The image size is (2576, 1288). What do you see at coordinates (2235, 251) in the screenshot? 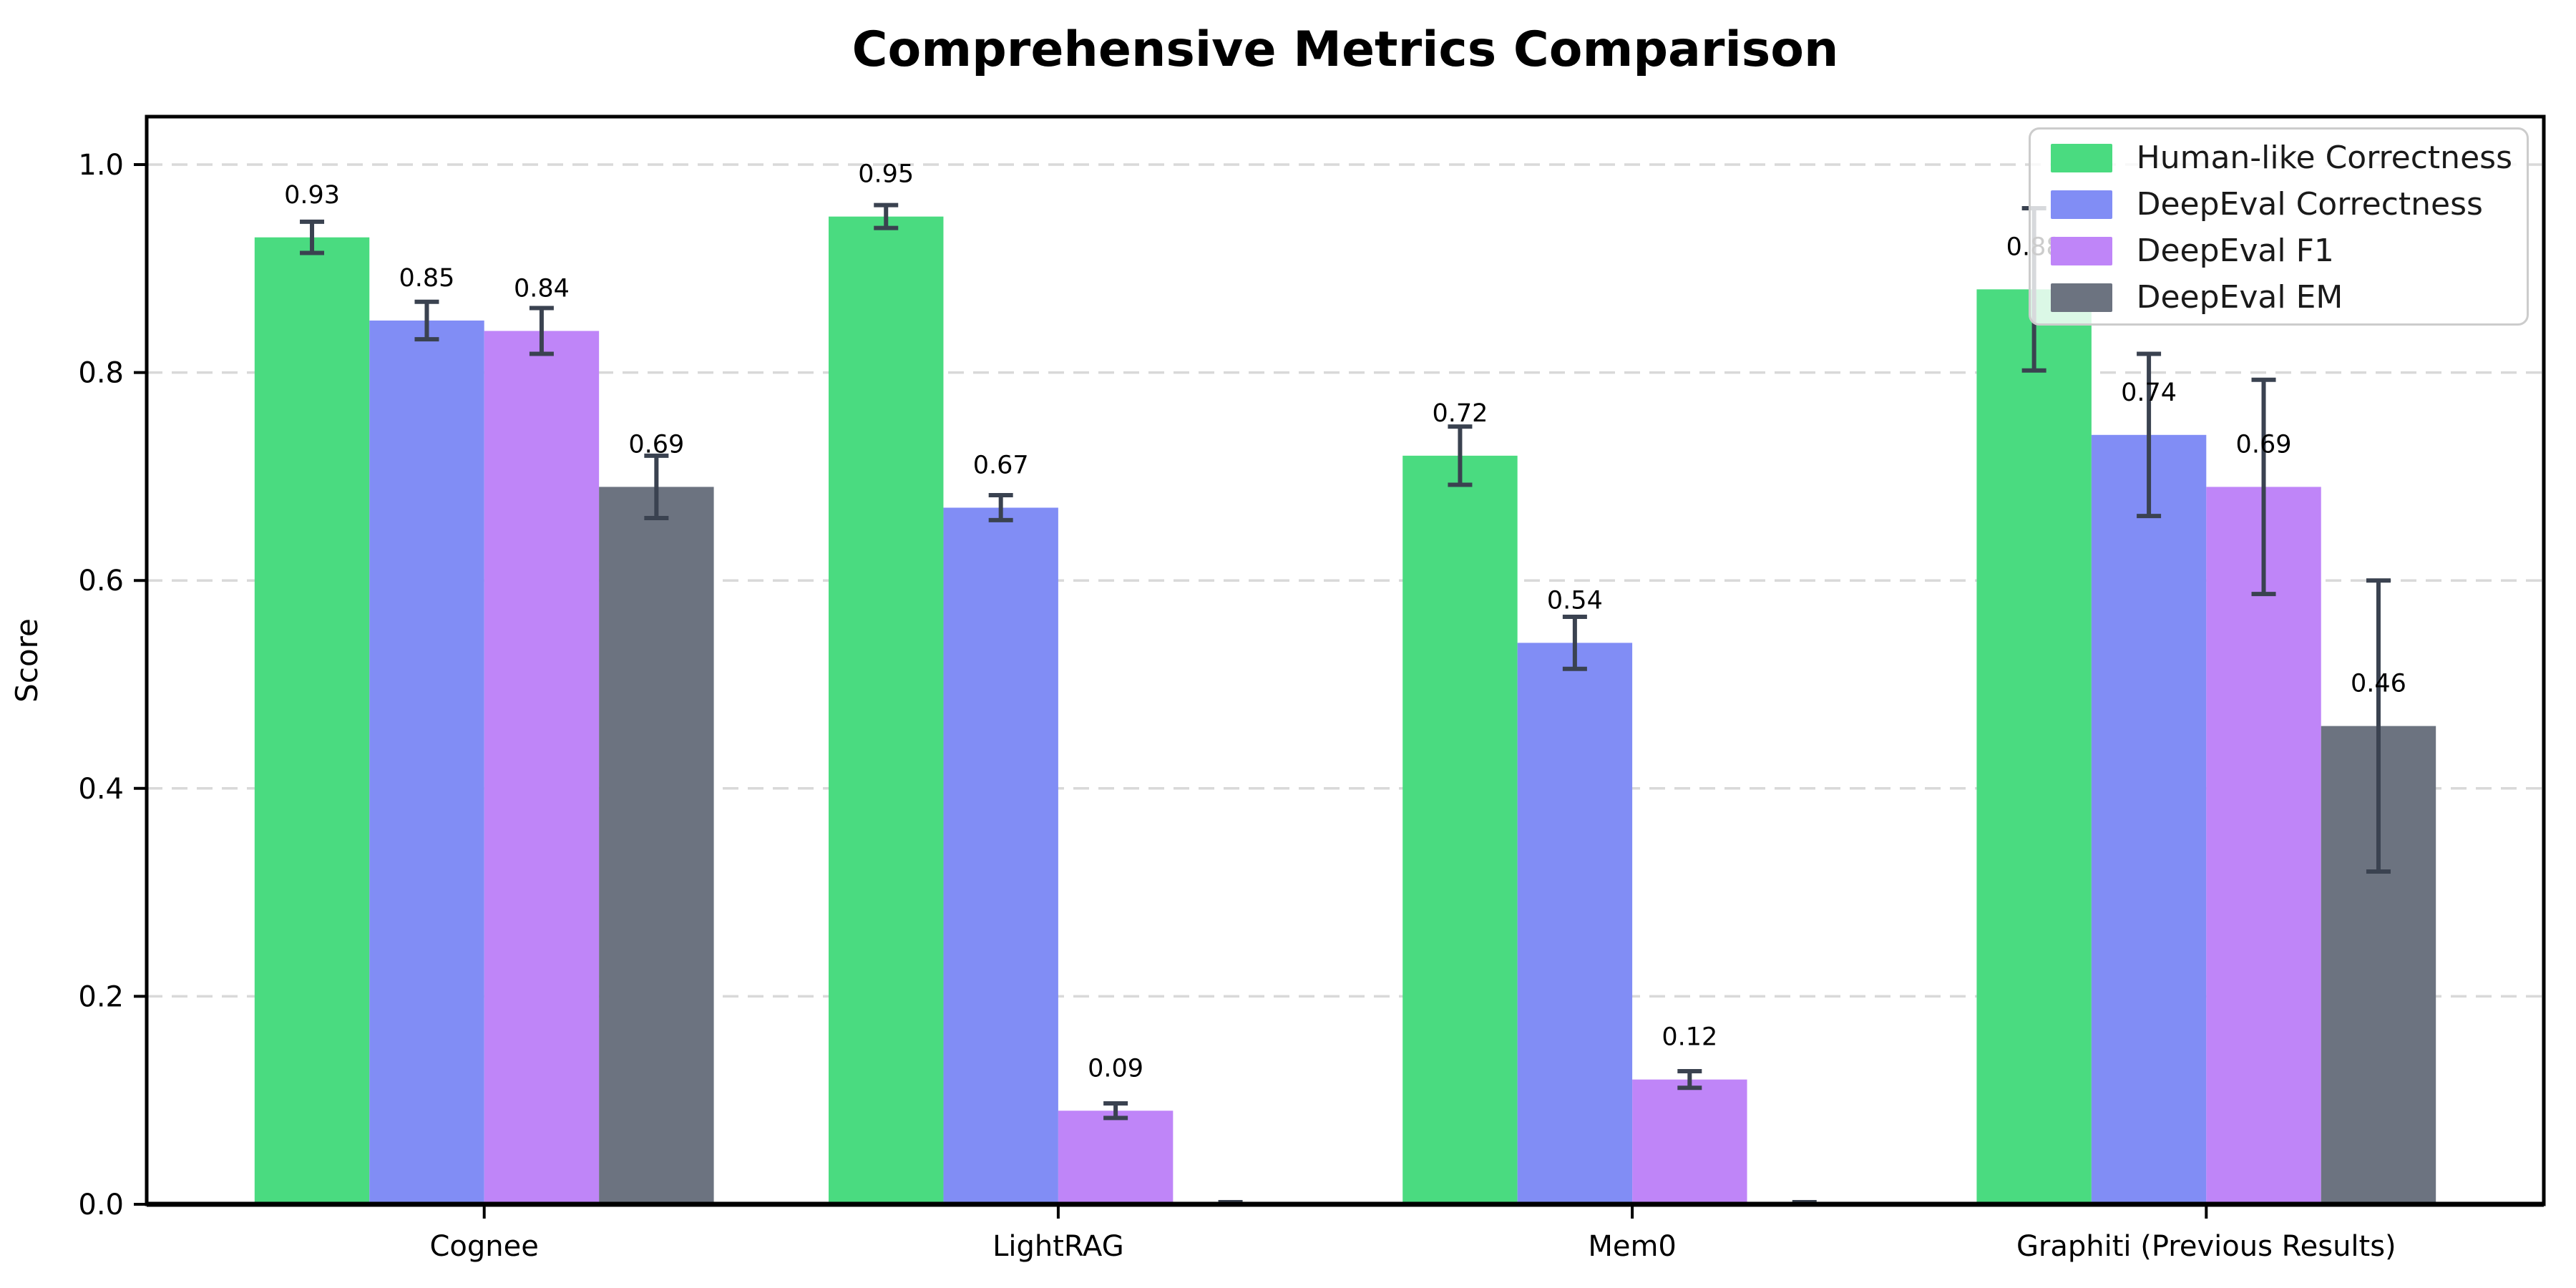
I see `legend-label: DeepEval F1` at bounding box center [2235, 251].